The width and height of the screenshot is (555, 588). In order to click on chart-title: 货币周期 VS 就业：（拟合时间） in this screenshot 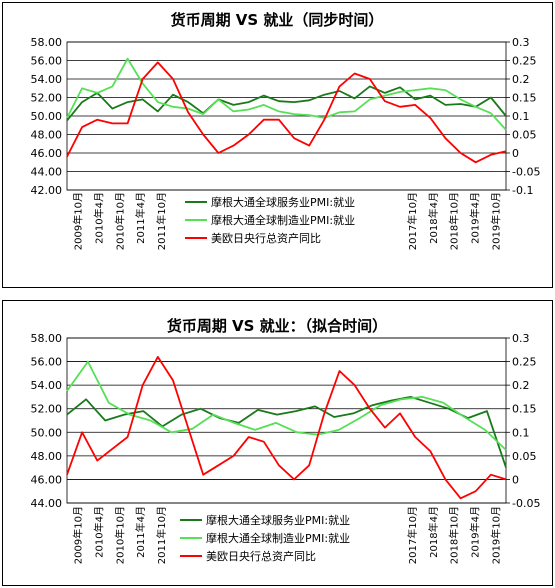, I will do `click(277, 326)`.